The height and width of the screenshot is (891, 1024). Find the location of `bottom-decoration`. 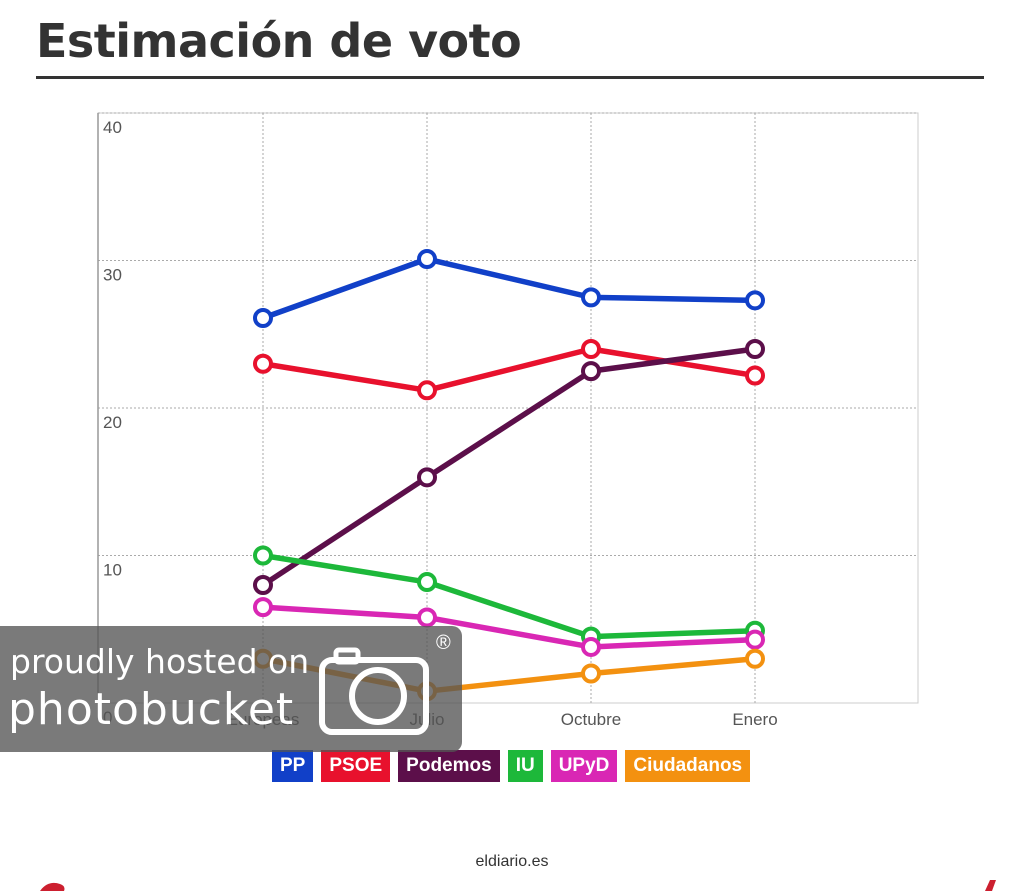

bottom-decoration is located at coordinates (518, 885).